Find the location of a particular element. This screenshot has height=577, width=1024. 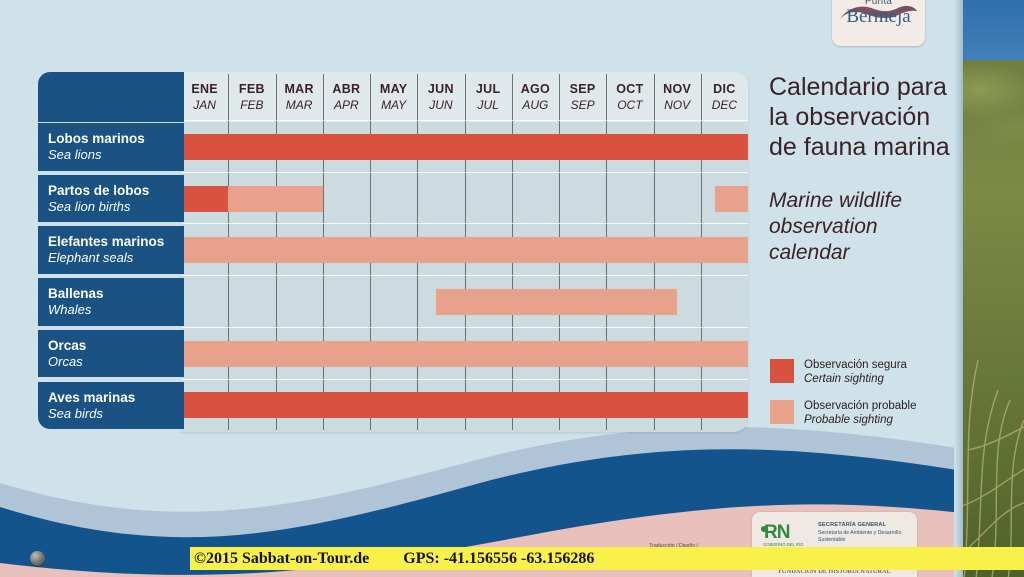

legend-probable-en: Probable sighting is located at coordinates (848, 420).